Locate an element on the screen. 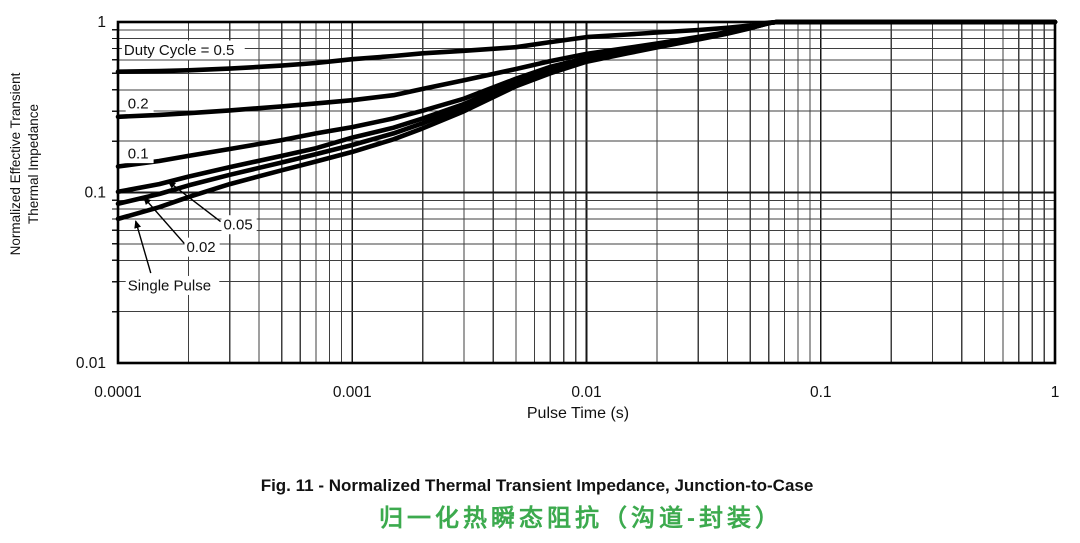  x-tick-label: 0.01 is located at coordinates (586, 392).